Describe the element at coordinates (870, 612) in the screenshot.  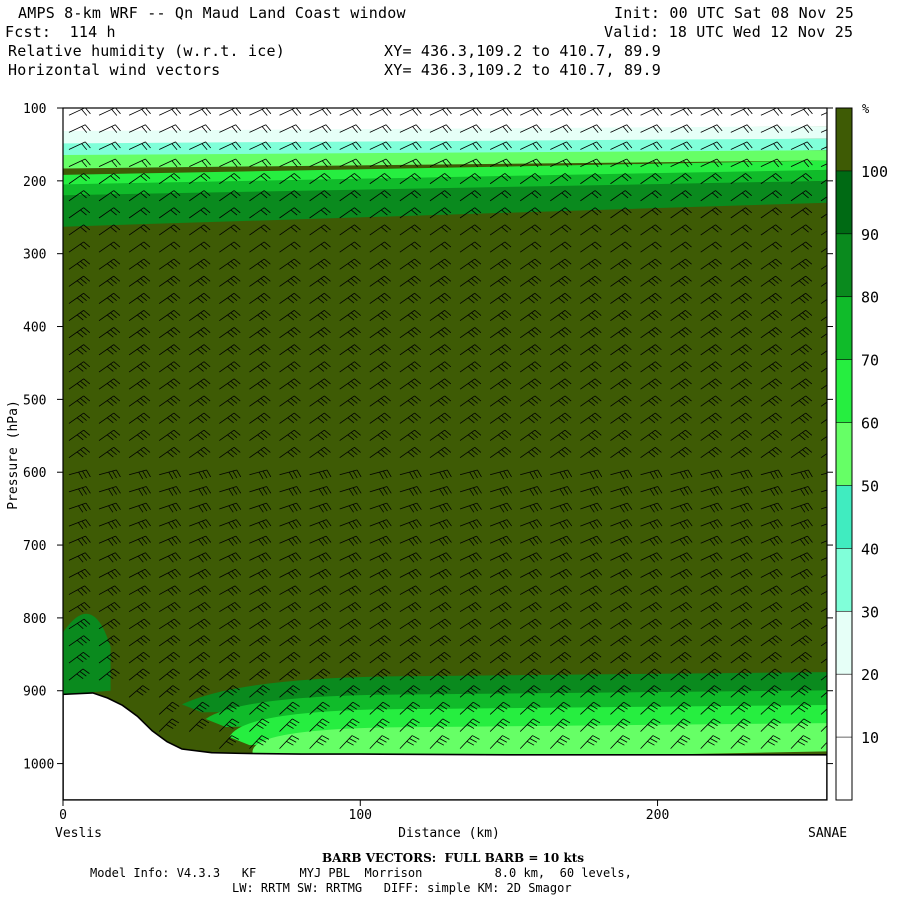
I see `colorbar-level-label: 30` at that location.